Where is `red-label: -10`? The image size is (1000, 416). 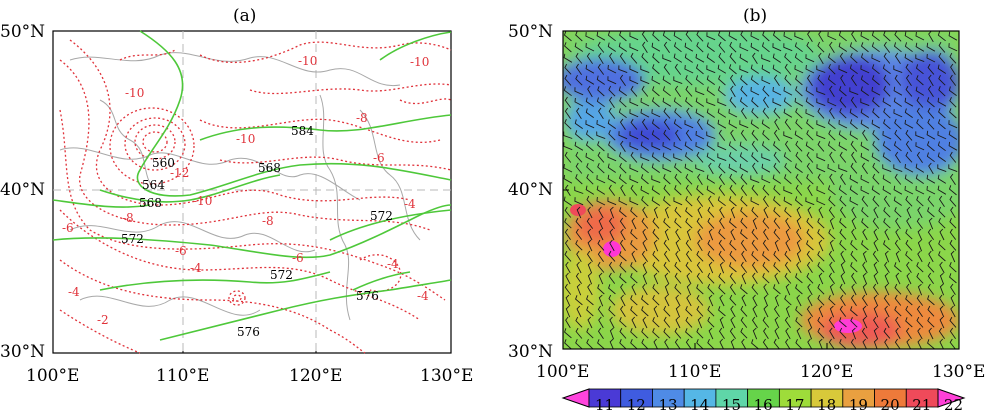
red-label: -10 is located at coordinates (307, 61).